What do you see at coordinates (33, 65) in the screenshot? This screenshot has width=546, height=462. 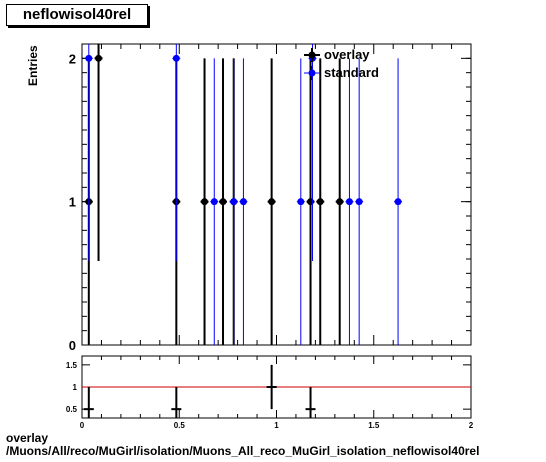 I see `y-axis-label: Entries` at bounding box center [33, 65].